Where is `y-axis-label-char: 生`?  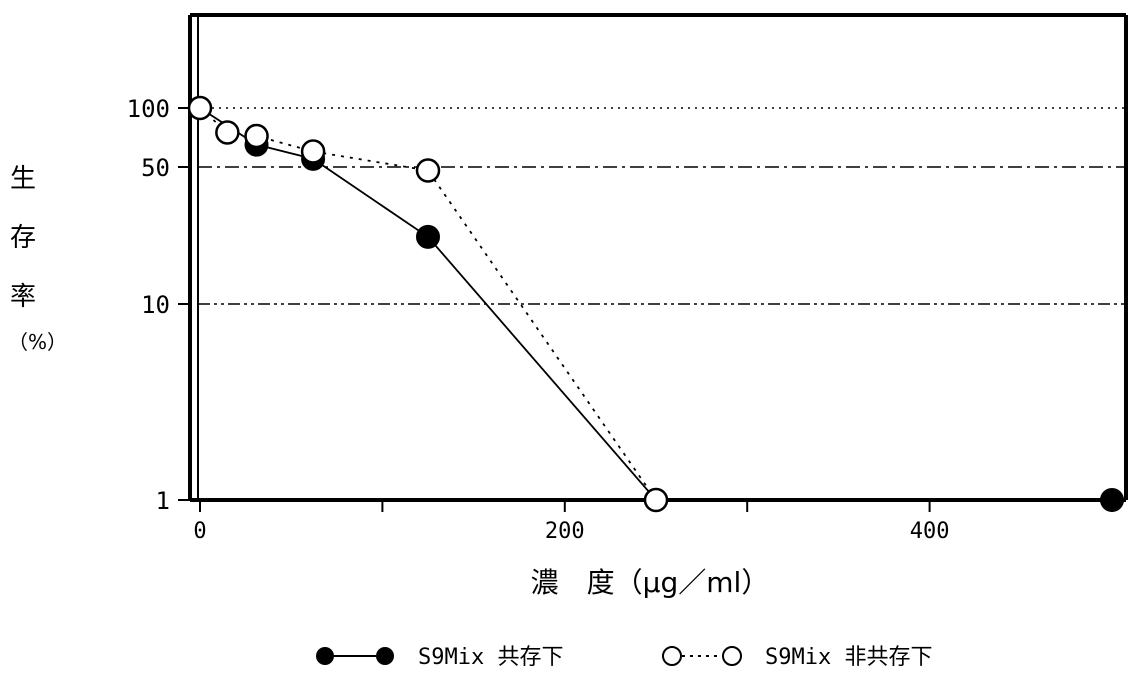 y-axis-label-char: 生 is located at coordinates (22, 179).